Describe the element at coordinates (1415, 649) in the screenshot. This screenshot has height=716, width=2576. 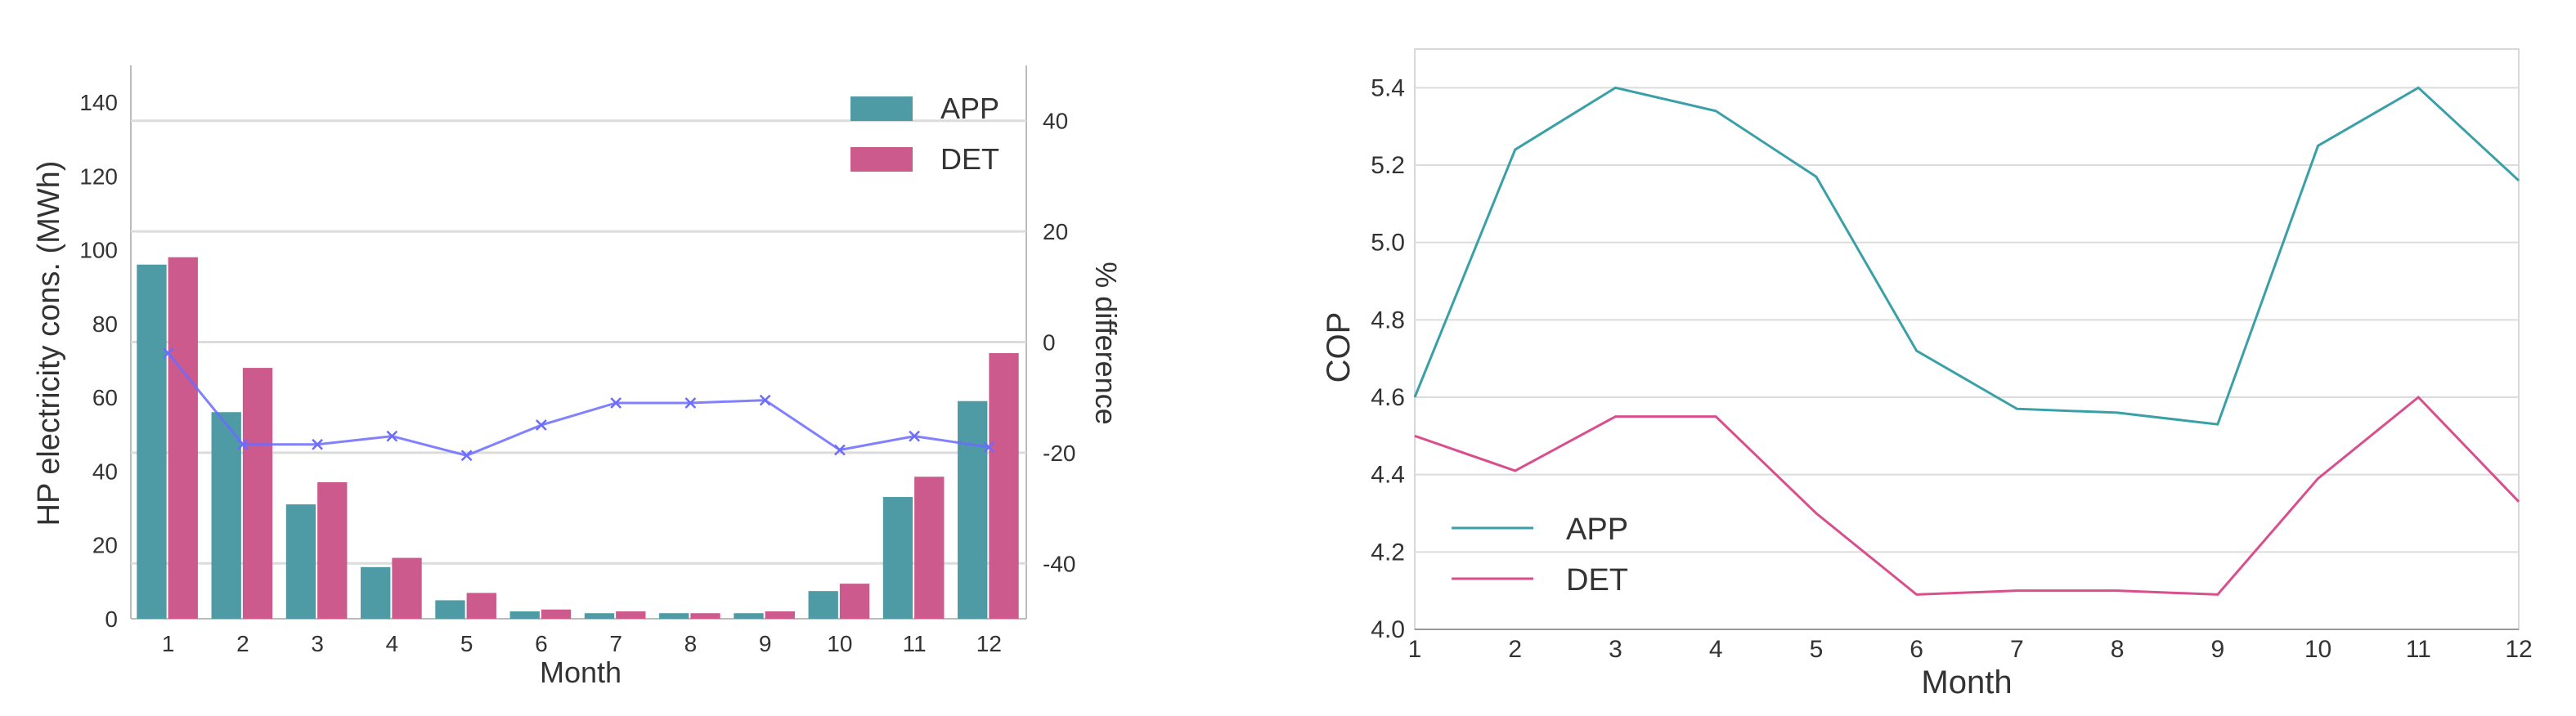
I see `right-chart-x-tick-label: 1` at that location.